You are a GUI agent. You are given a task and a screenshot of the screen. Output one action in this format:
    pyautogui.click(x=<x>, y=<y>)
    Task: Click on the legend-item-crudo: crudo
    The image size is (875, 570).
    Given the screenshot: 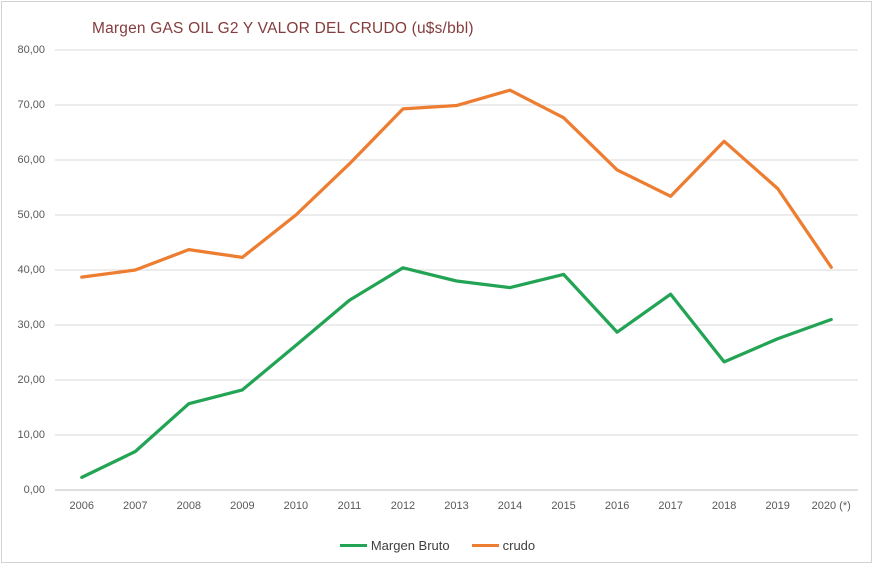 What is the action you would take?
    pyautogui.click(x=503, y=545)
    